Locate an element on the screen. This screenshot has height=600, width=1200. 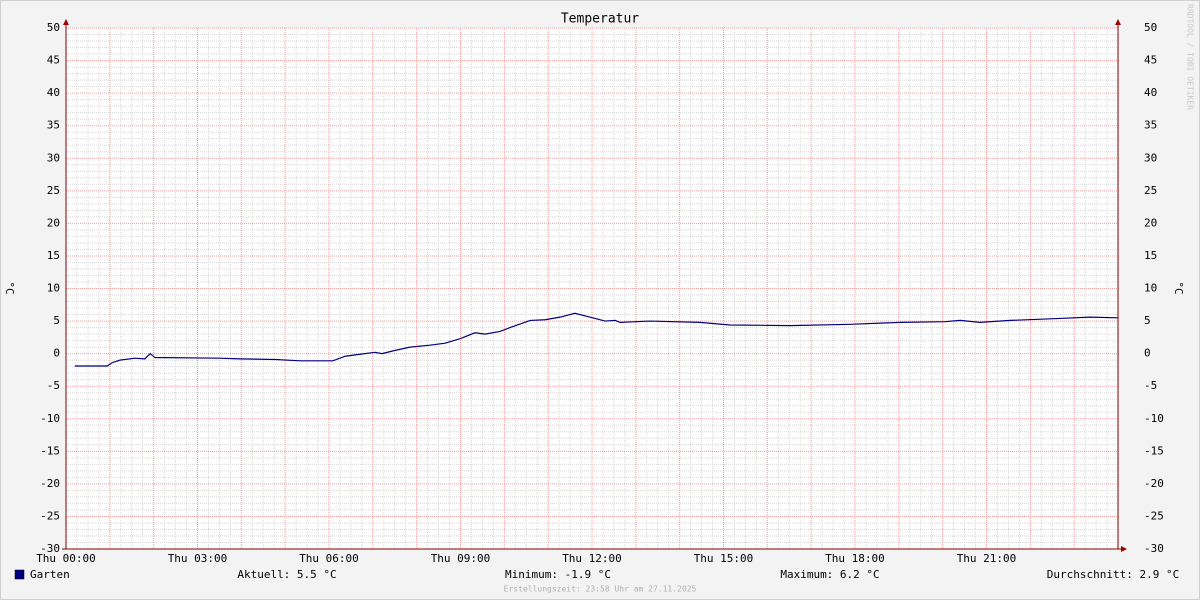
x-tick-label: Thu 06:00 is located at coordinates (329, 558).